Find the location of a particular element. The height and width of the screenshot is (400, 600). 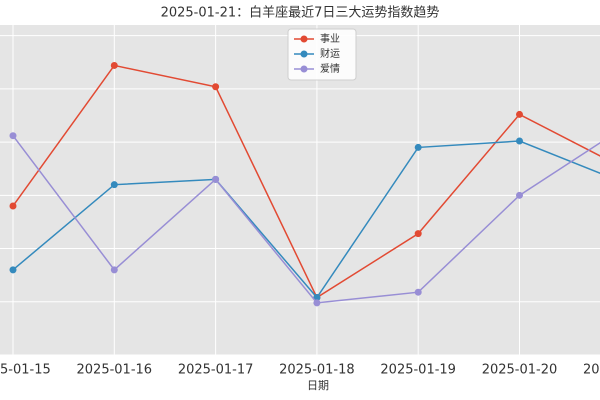

legend-label: 爱情 is located at coordinates (330, 68).